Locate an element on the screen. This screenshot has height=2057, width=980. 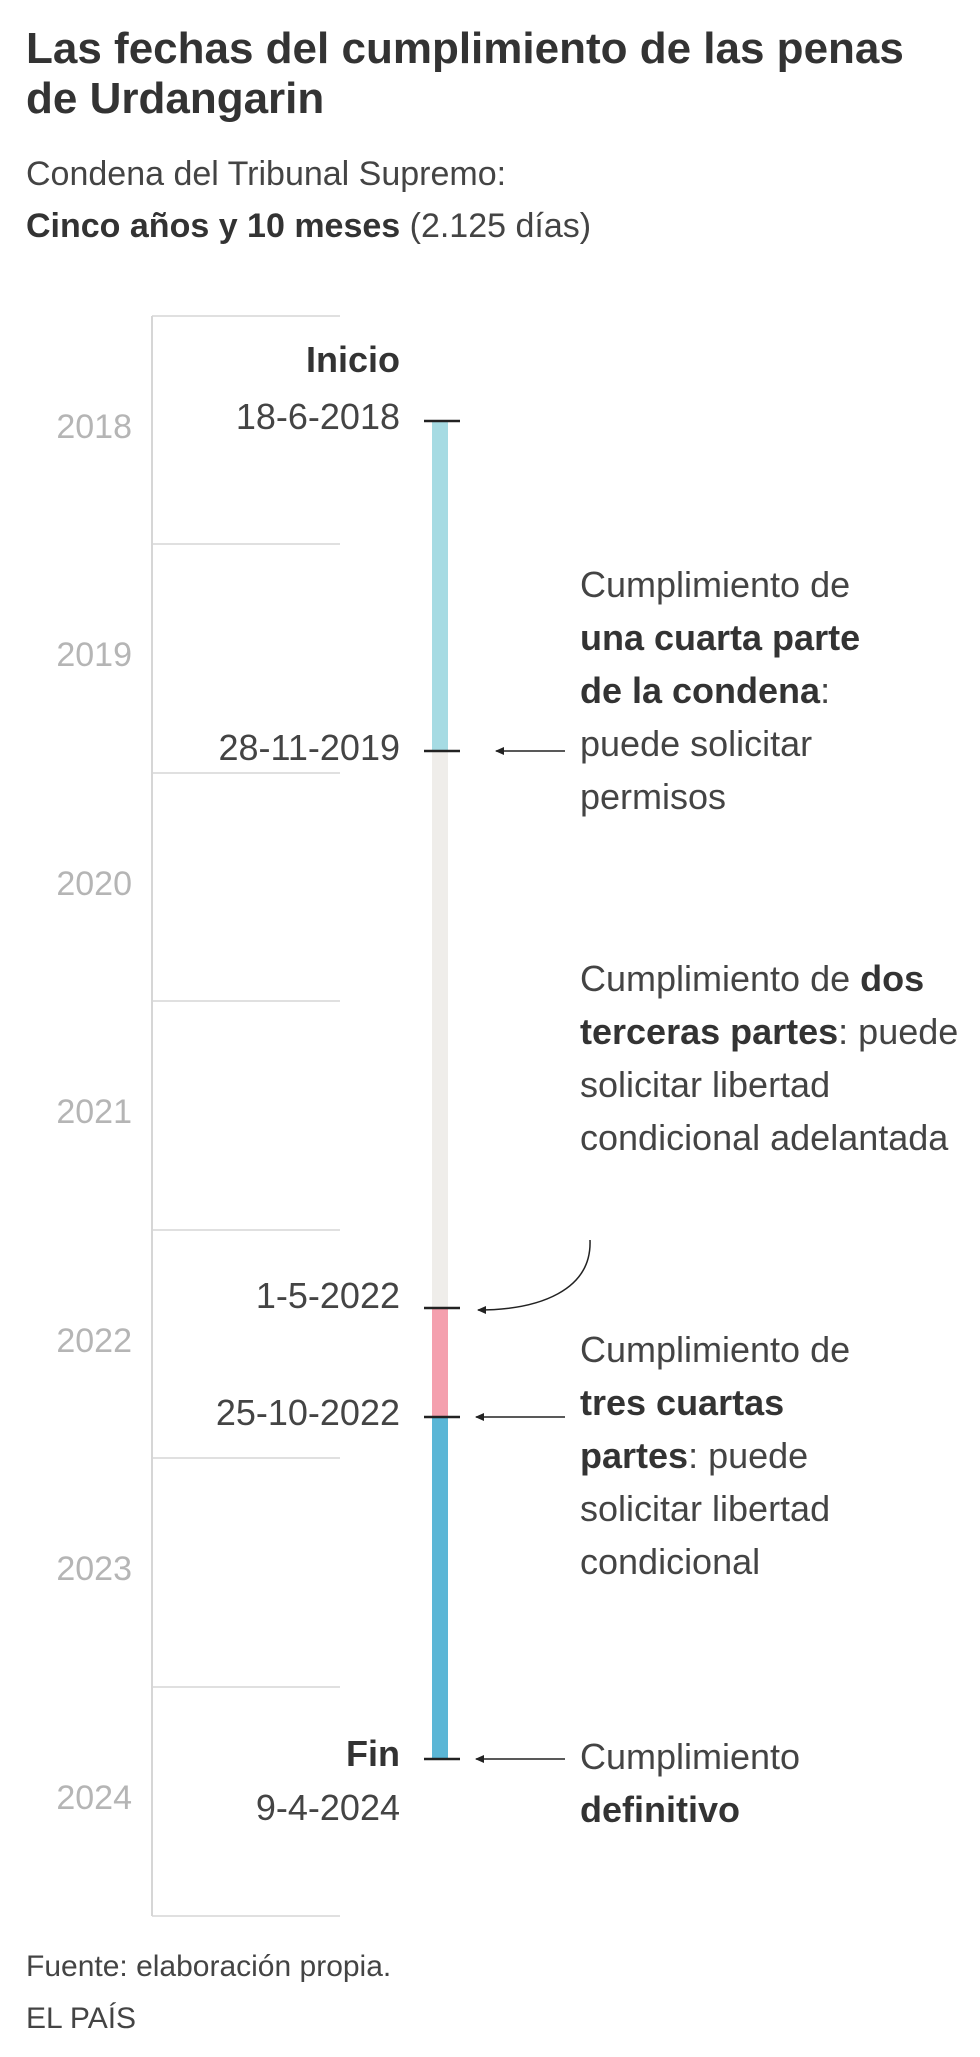
subtitle-line2: Cinco años y 10 meses (2.125 días) is located at coordinates (308, 226).